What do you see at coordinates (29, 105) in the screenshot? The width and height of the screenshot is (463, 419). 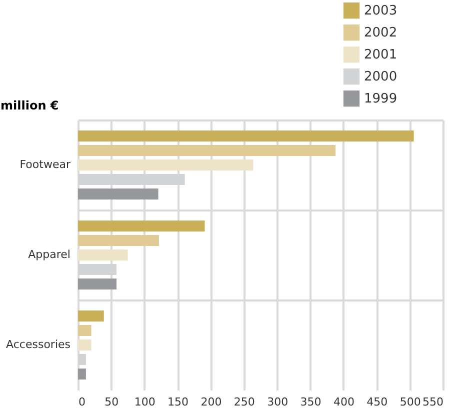 I see `y-axis-title: million €` at bounding box center [29, 105].